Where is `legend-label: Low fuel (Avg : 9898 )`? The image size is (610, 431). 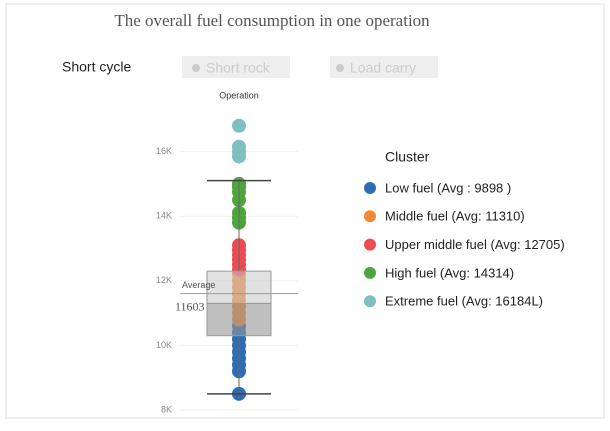
legend-label: Low fuel (Avg : 9898 ) is located at coordinates (448, 187).